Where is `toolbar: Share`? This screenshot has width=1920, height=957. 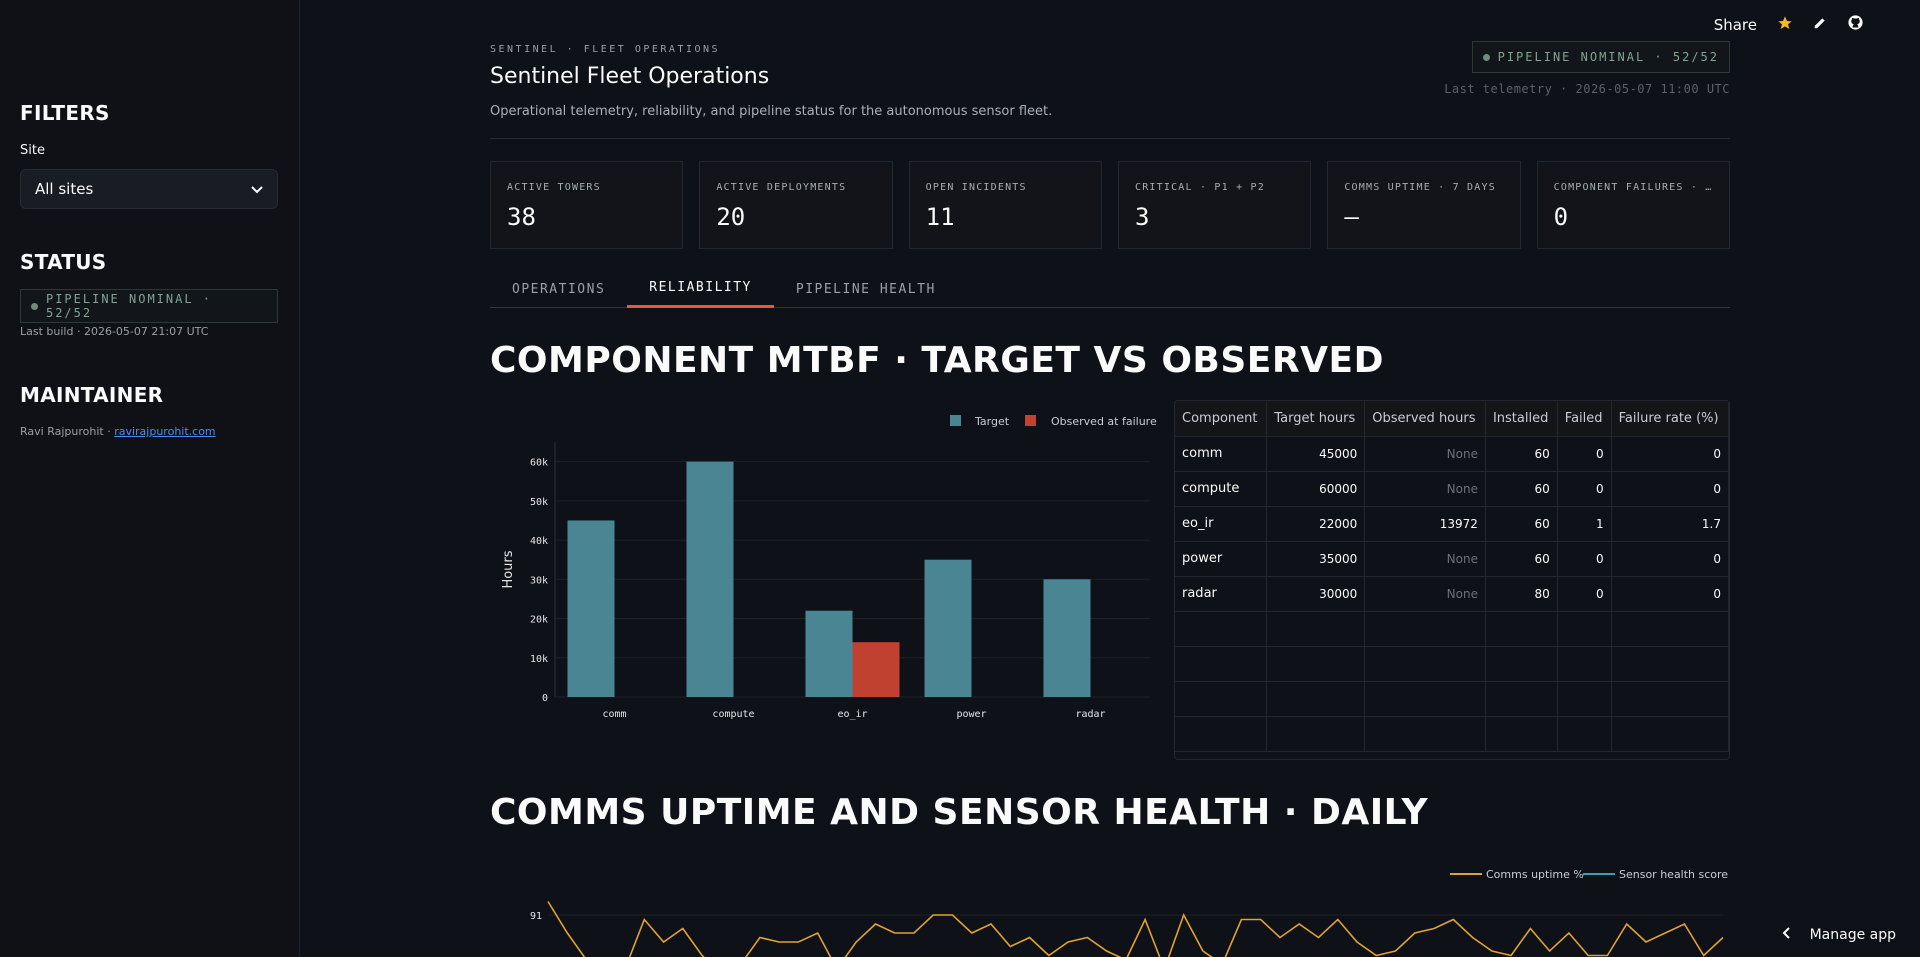 toolbar: Share is located at coordinates (1817, 24).